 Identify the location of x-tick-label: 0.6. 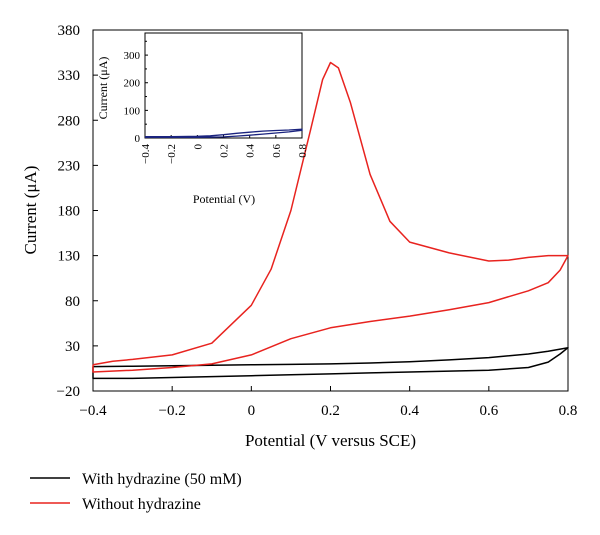
(488, 411).